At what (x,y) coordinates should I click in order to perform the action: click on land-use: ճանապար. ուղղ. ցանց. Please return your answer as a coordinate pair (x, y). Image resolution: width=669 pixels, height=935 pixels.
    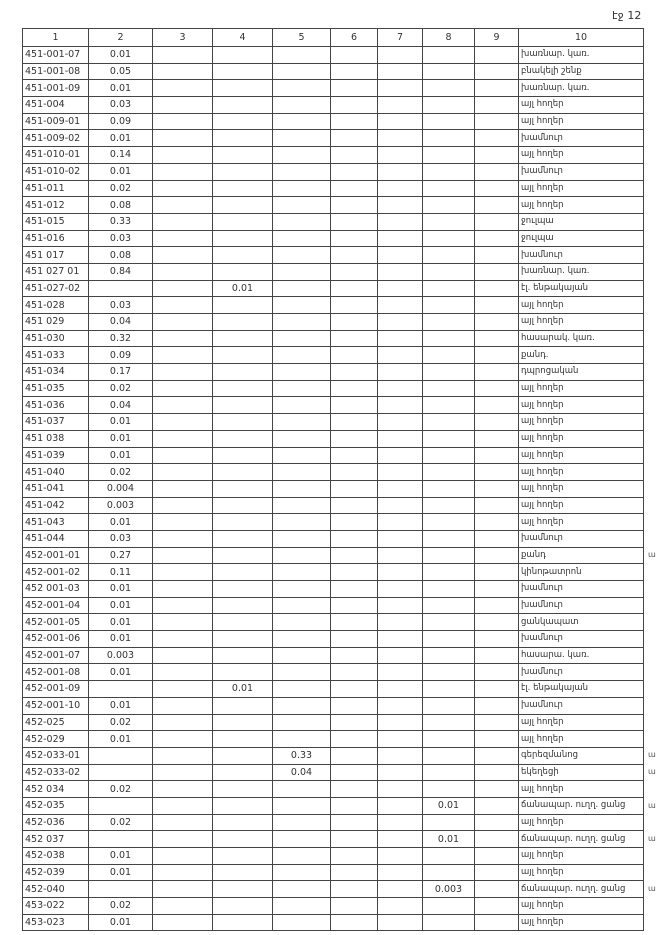
    Looking at the image, I should click on (581, 839).